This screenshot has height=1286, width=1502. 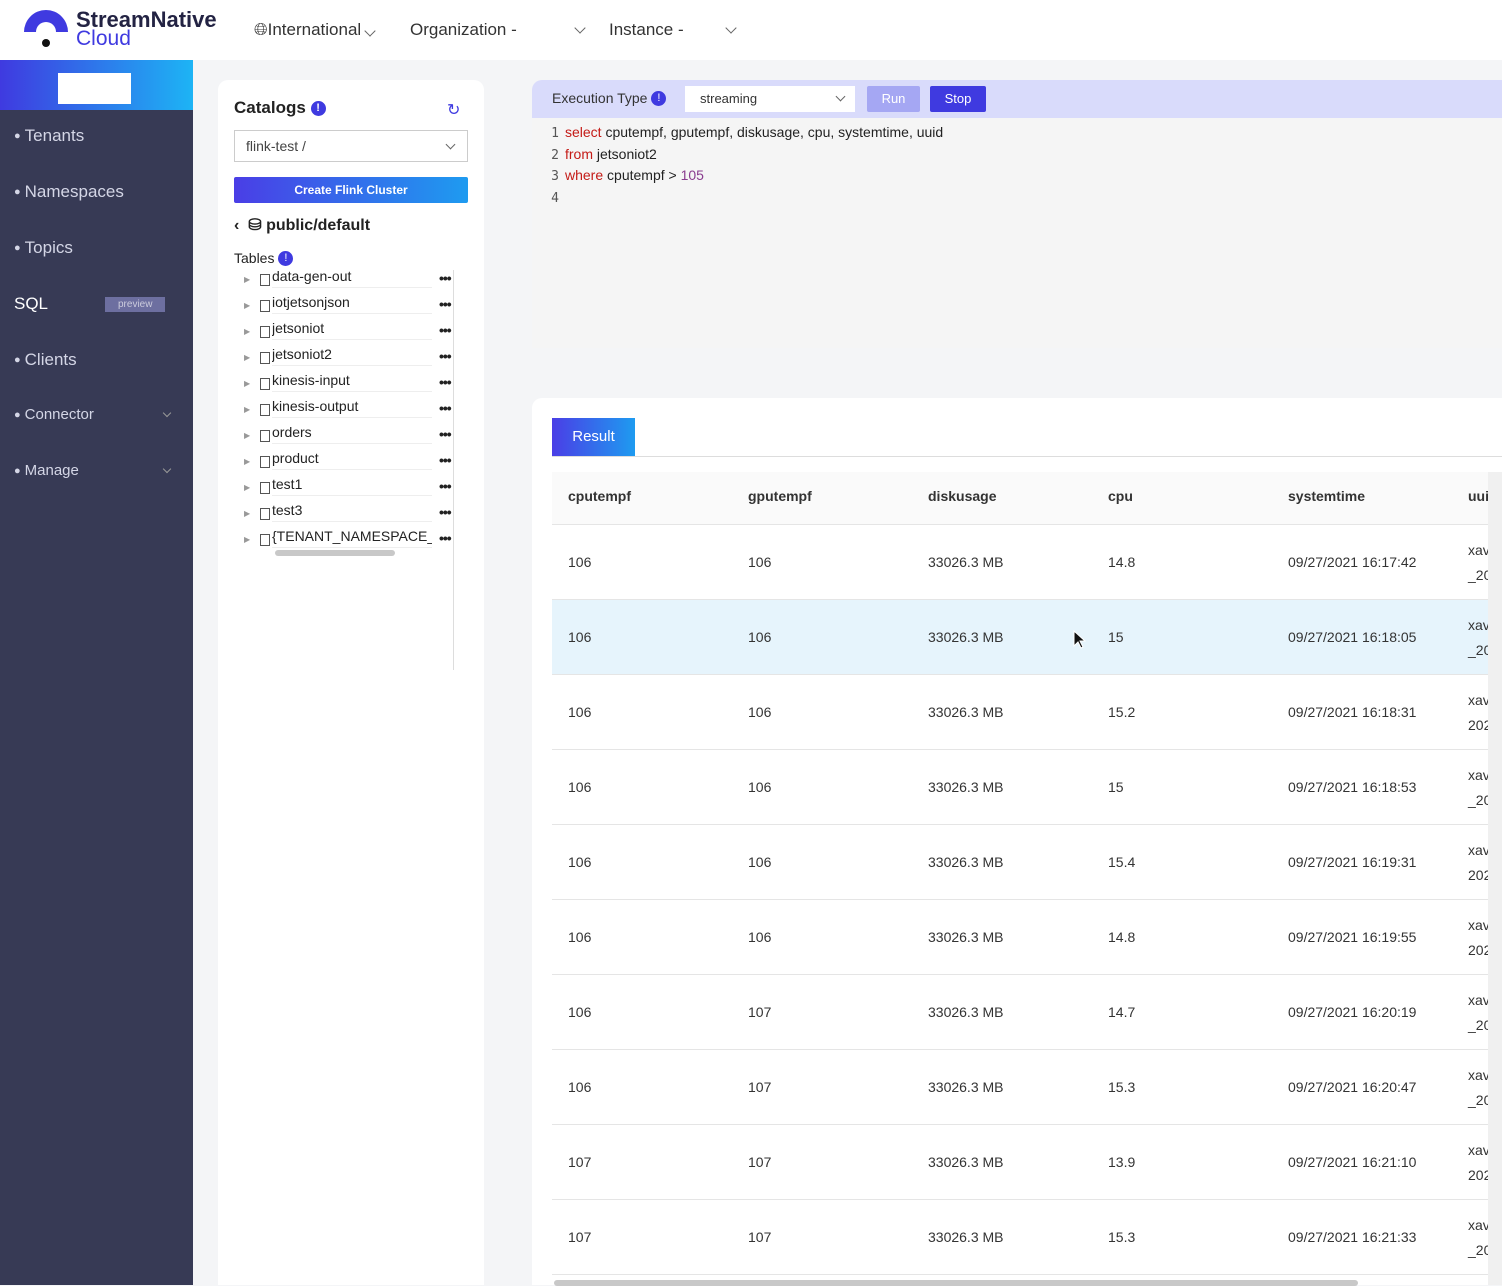 What do you see at coordinates (352, 460) in the screenshot?
I see `table-name: product` at bounding box center [352, 460].